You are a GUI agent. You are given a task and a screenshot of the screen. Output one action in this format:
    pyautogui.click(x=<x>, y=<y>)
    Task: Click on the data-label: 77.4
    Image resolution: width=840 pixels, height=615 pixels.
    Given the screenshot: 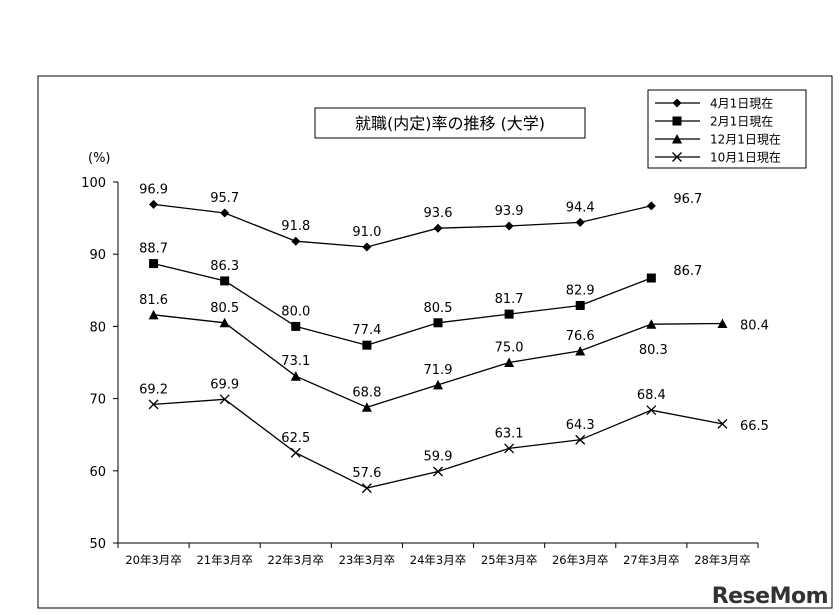 What is the action you would take?
    pyautogui.click(x=366, y=330)
    